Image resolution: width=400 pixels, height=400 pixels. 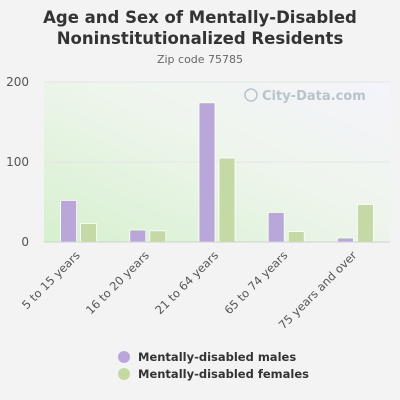 What do you see at coordinates (318, 290) in the screenshot?
I see `x-tick-label: 75 years and over` at bounding box center [318, 290].